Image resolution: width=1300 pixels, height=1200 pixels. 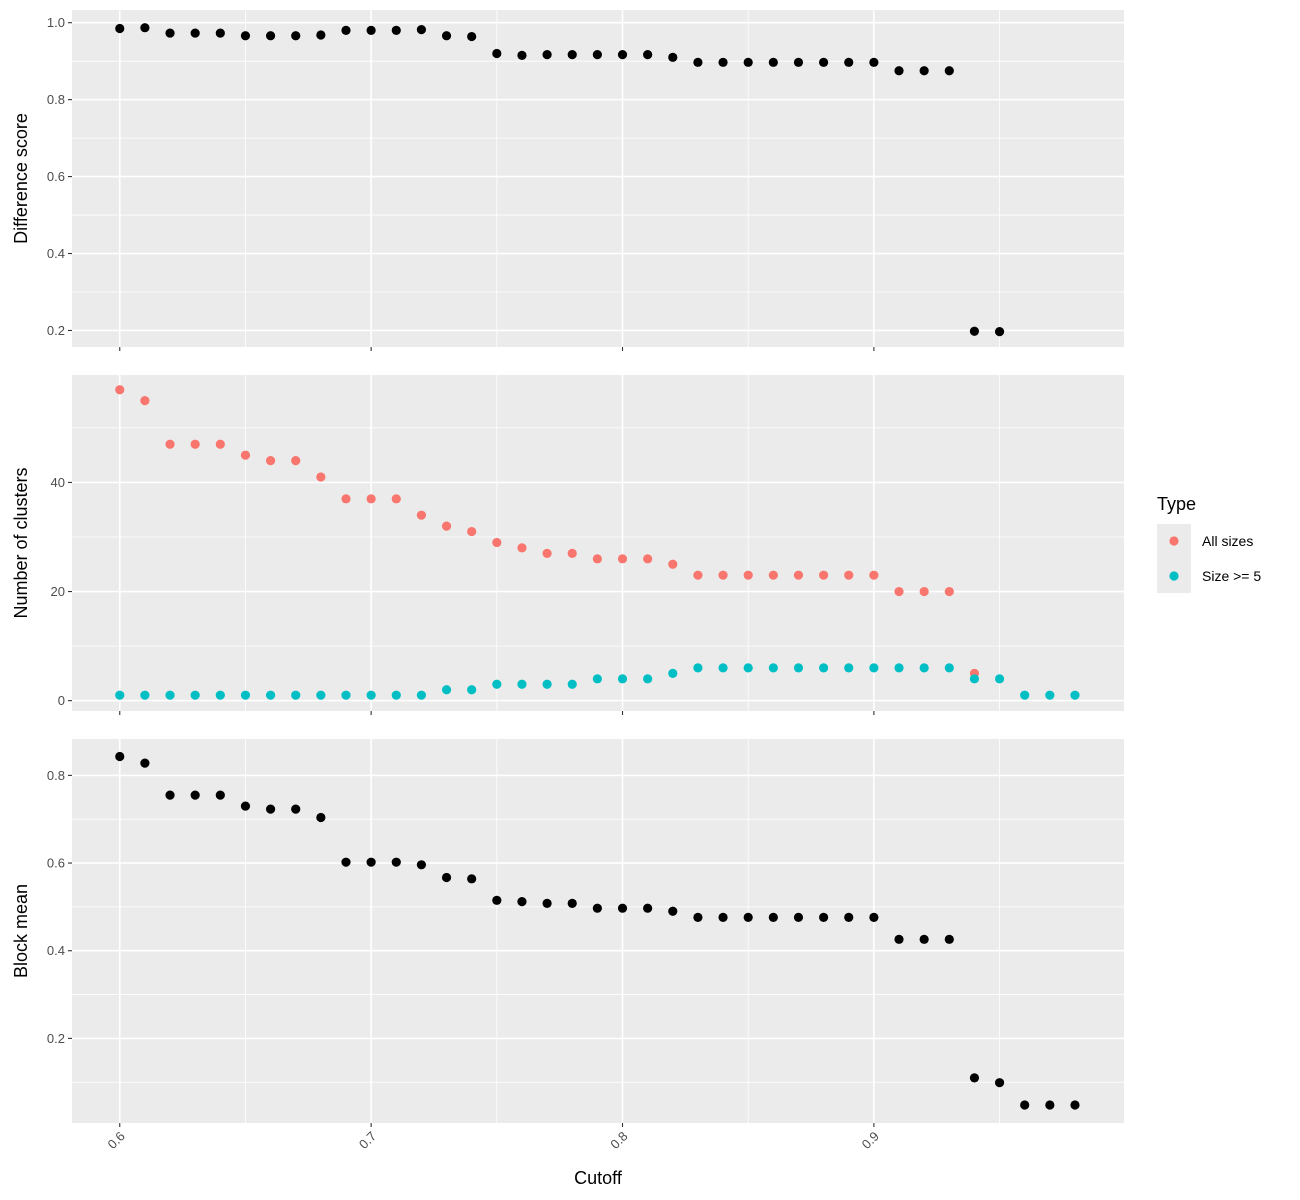 What do you see at coordinates (56, 253) in the screenshot?
I see `y-tick-label: 0.4` at bounding box center [56, 253].